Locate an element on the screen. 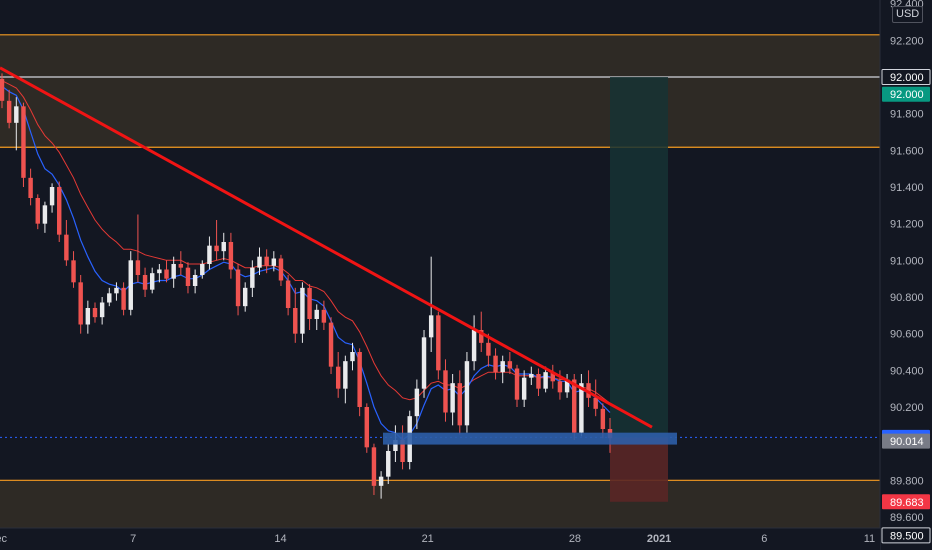  price-tick-label: 89.800 is located at coordinates (907, 481).